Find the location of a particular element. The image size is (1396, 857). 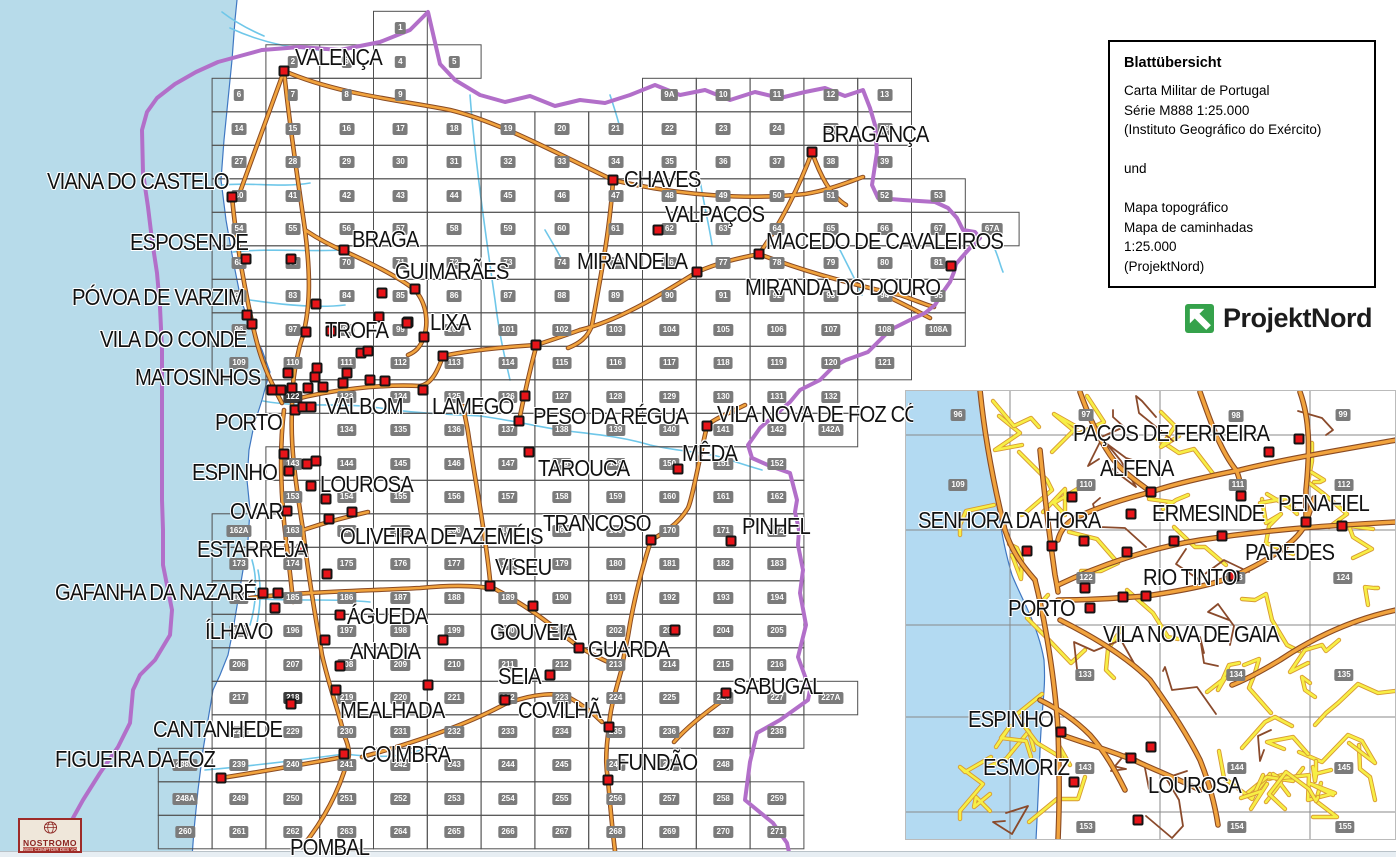

legend-line: Carta Militar de Portugal is located at coordinates (1197, 90).